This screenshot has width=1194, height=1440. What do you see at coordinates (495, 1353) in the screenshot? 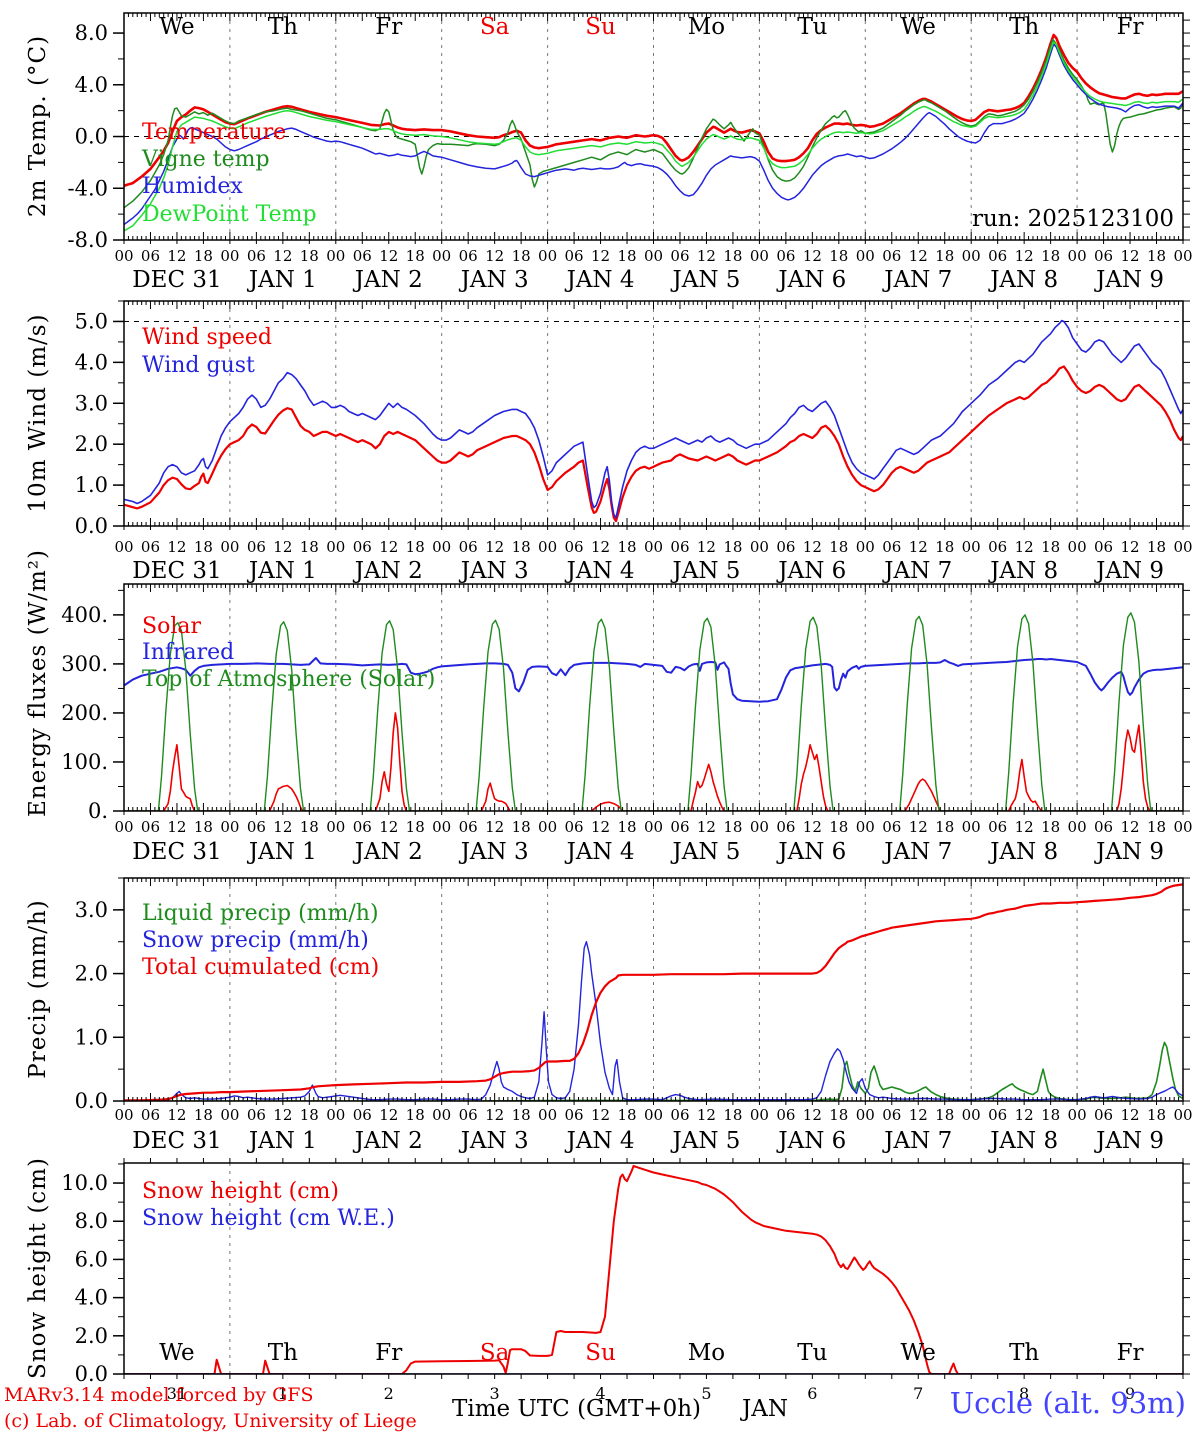
I see `day-name-bottom: Sa` at bounding box center [495, 1353].